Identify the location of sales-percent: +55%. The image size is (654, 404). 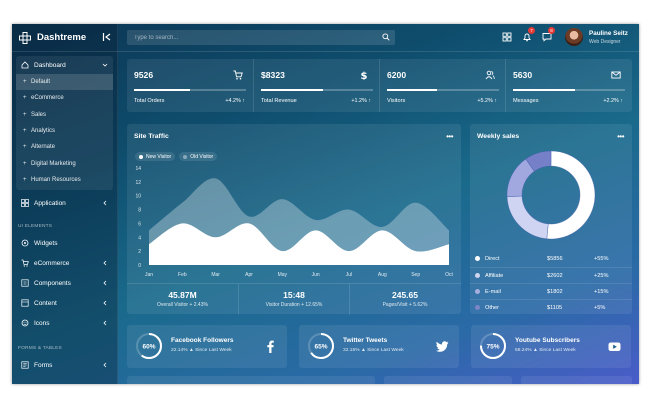
(601, 259).